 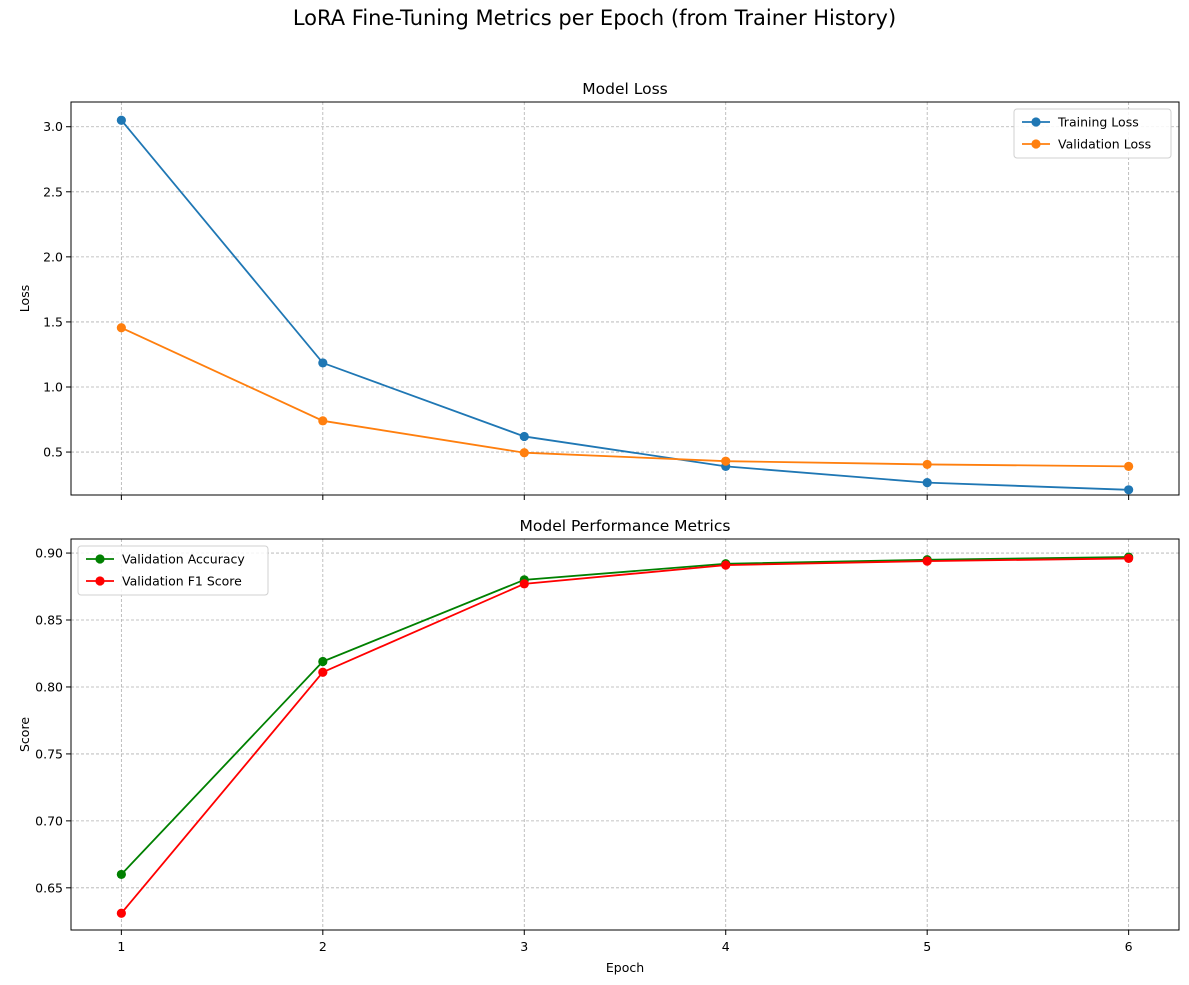 What do you see at coordinates (49, 686) in the screenshot?
I see `y-tick-label: 0.80` at bounding box center [49, 686].